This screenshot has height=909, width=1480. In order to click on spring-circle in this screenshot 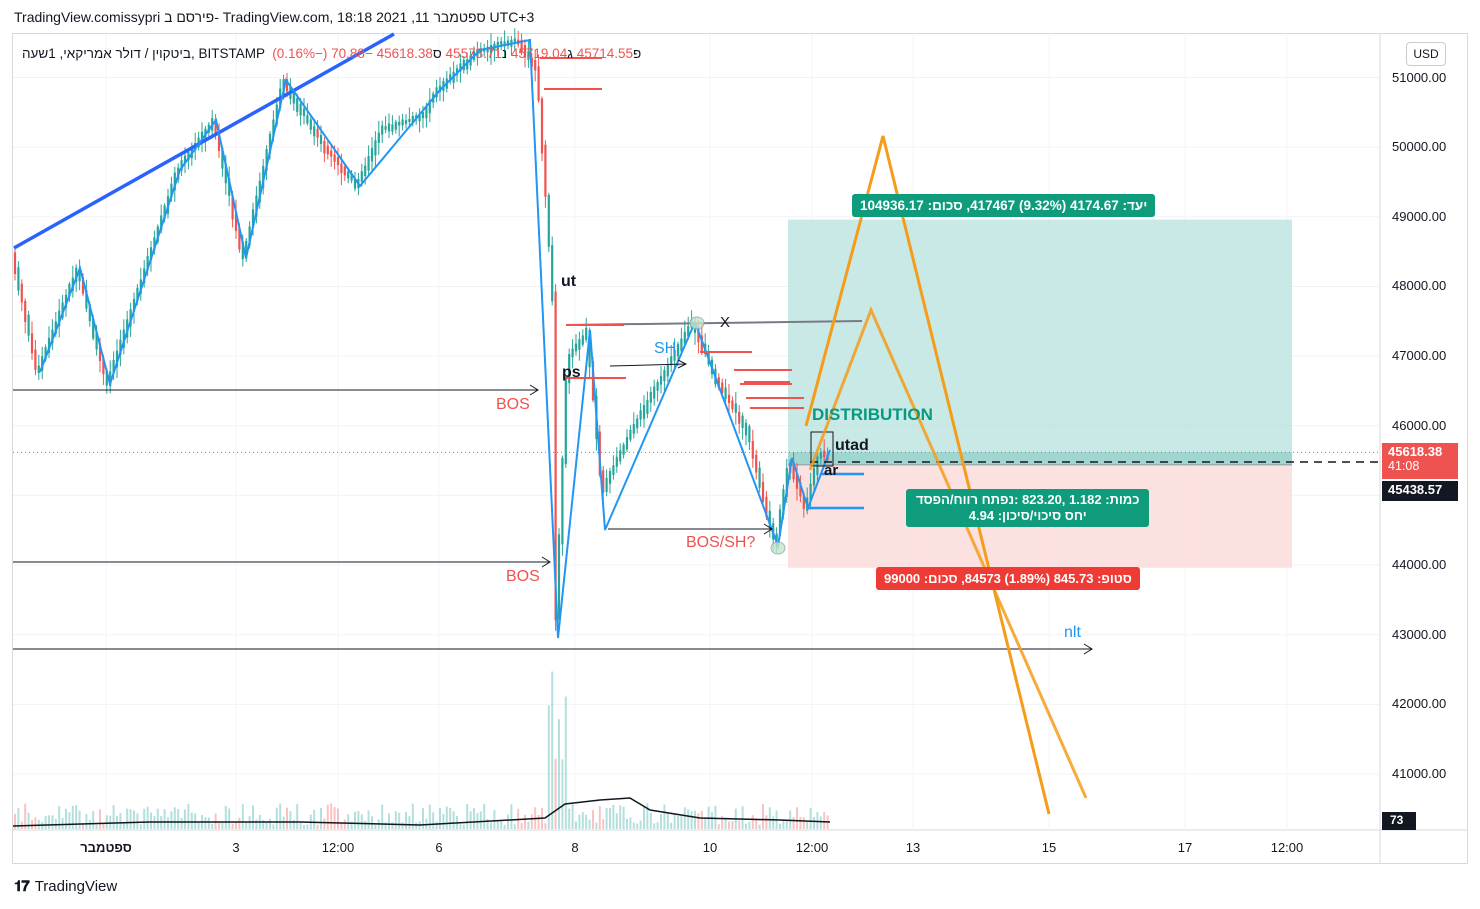, I will do `click(778, 548)`.